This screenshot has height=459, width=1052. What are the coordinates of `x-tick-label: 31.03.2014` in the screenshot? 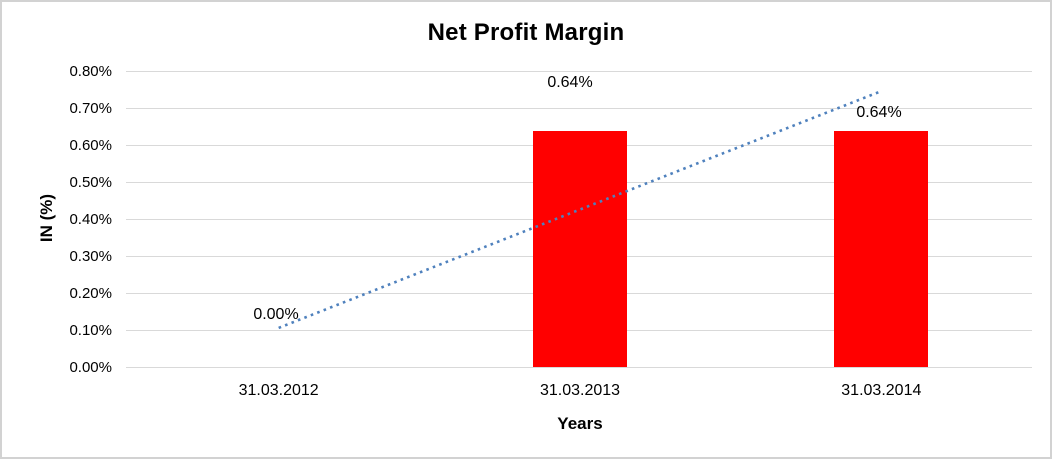 It's located at (881, 390).